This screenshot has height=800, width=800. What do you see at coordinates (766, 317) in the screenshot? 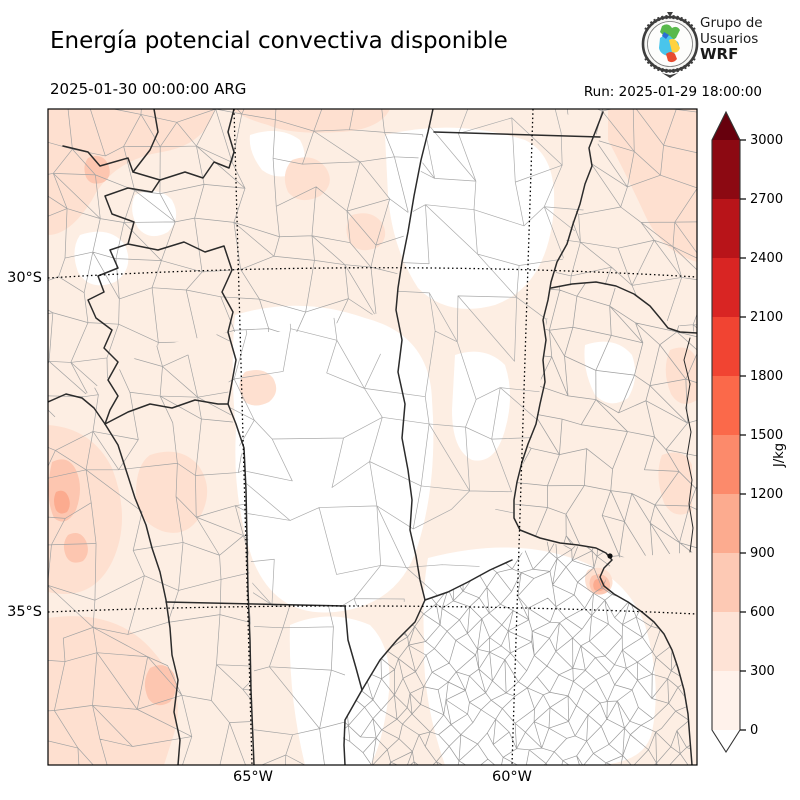
I see `cbar-tick-2100: 2100` at bounding box center [766, 317].